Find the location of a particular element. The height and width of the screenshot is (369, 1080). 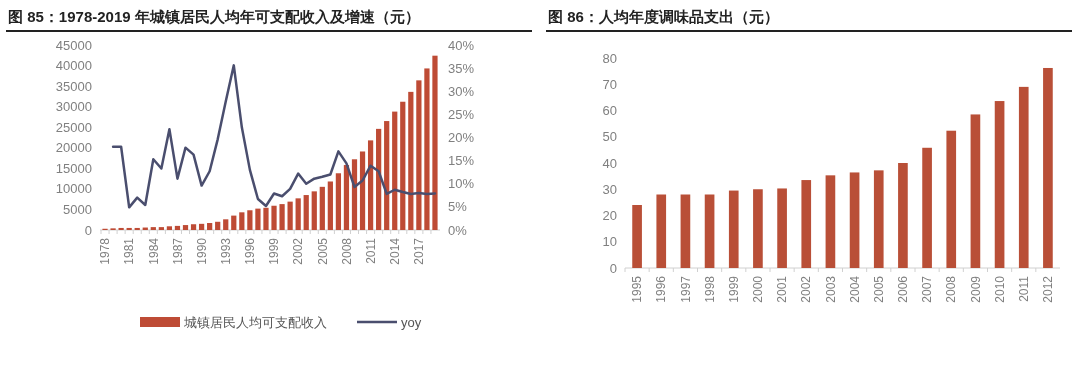

legend-label: yoy is located at coordinates (411, 322).